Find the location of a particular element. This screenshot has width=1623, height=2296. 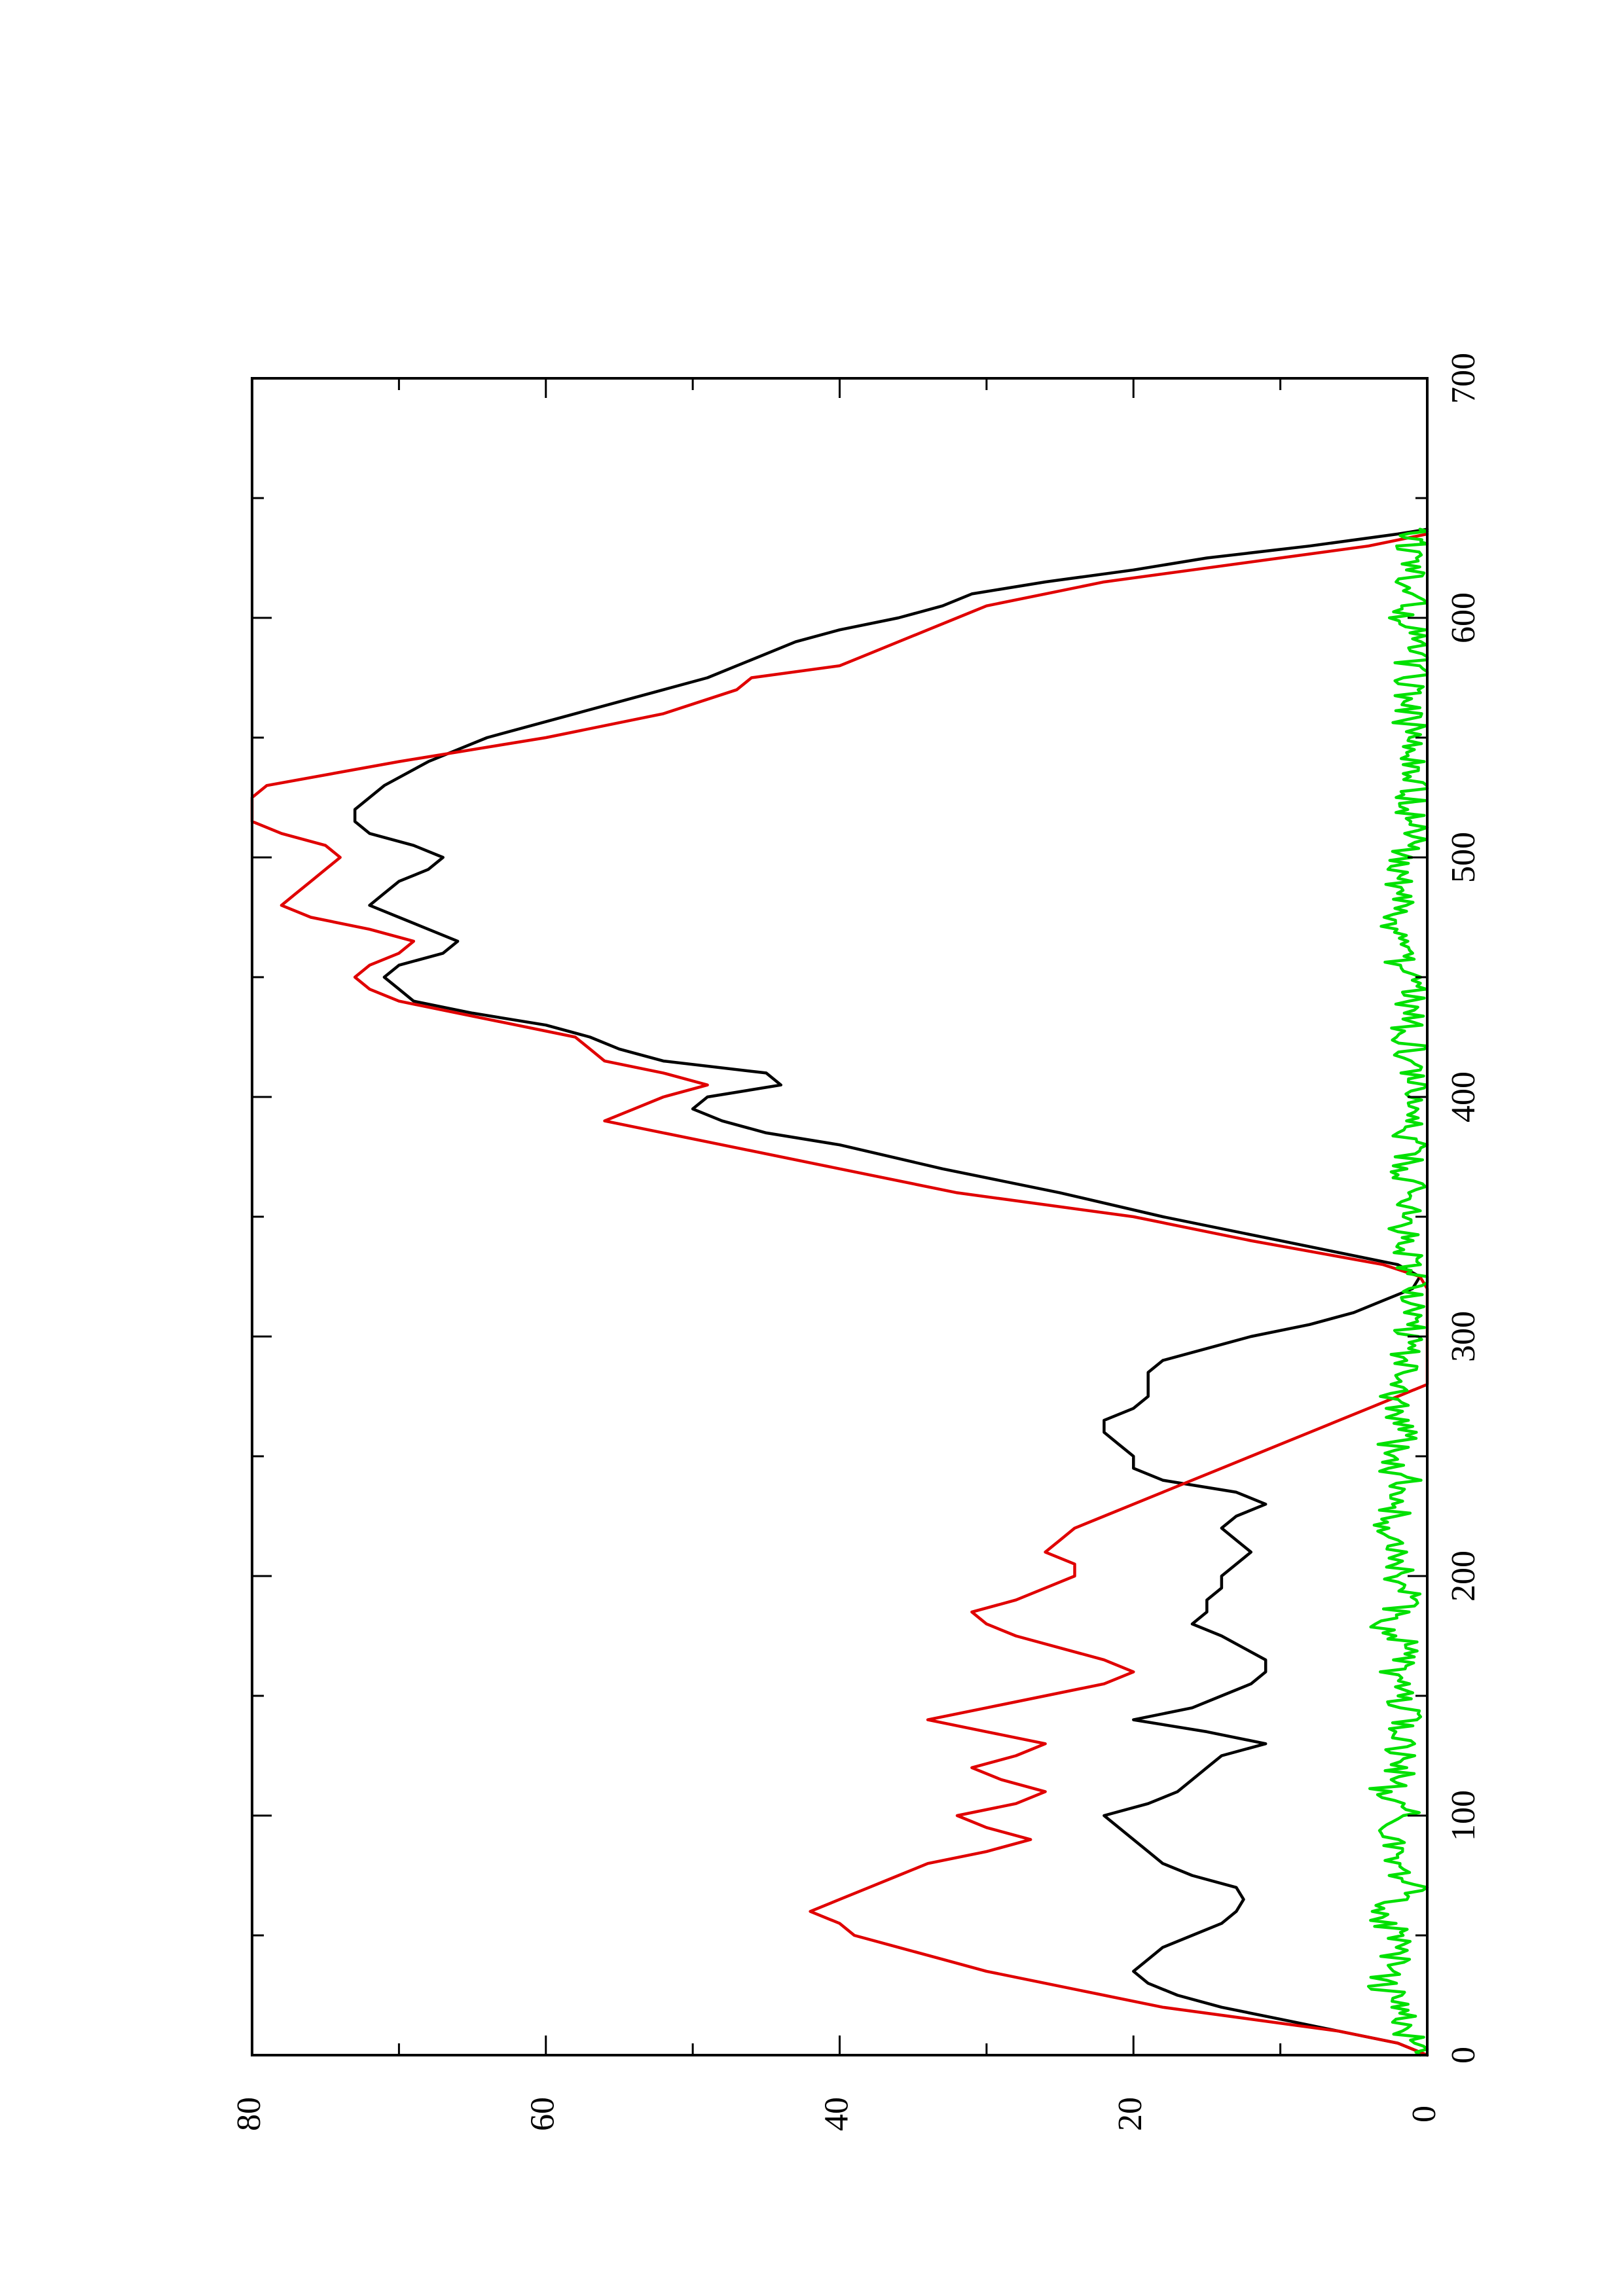

y-tick-label: 60 is located at coordinates (543, 2114).